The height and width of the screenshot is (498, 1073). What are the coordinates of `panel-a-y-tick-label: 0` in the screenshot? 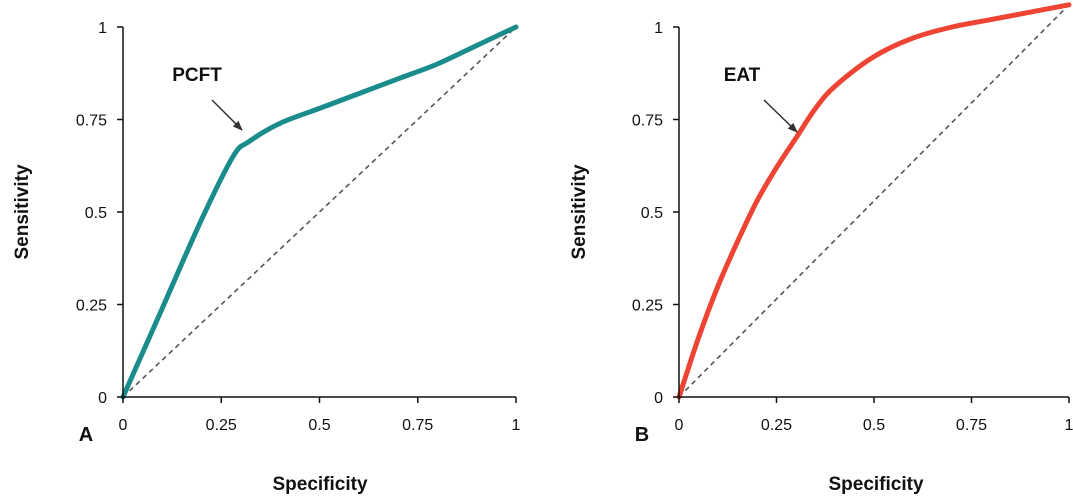 It's located at (102, 398).